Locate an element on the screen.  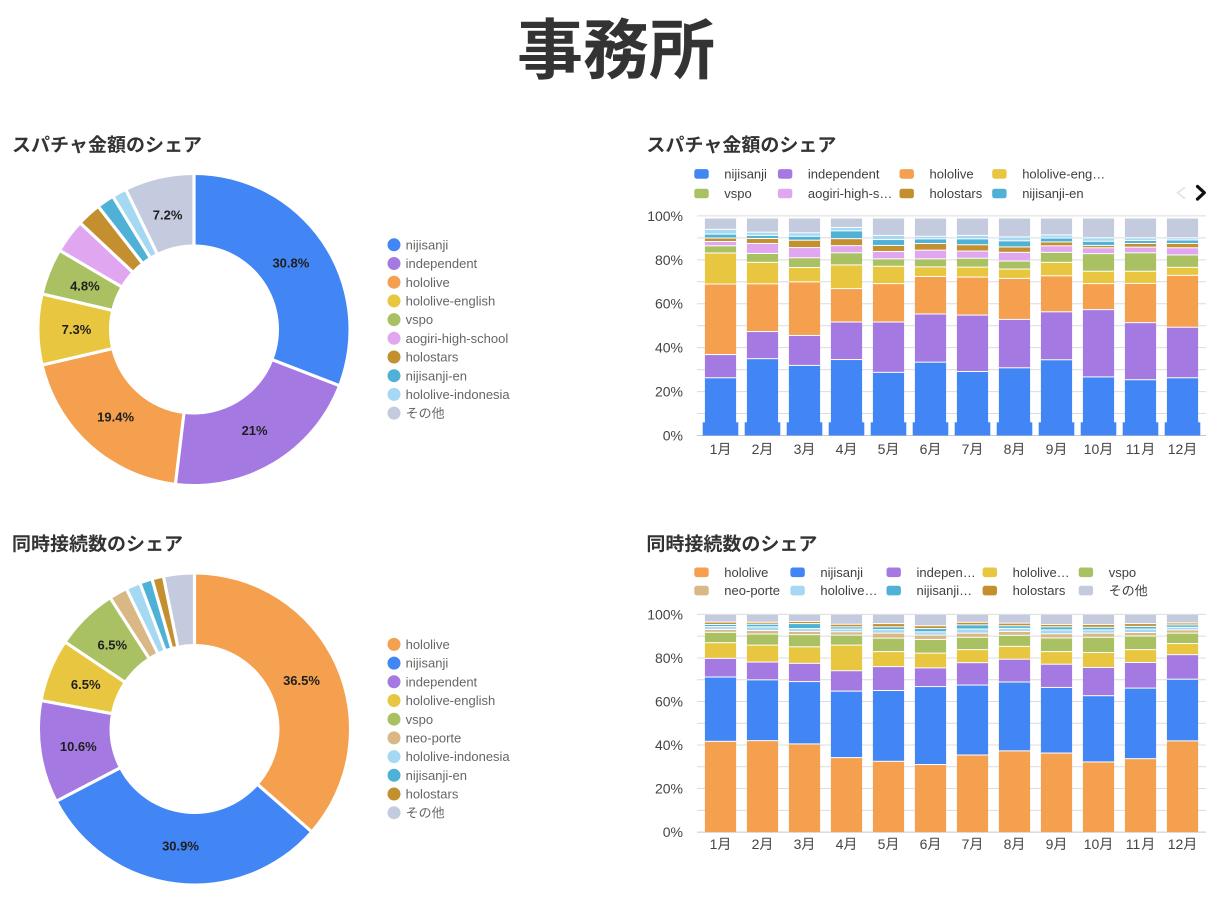
svg-text: 4.8% is located at coordinates (85, 285).